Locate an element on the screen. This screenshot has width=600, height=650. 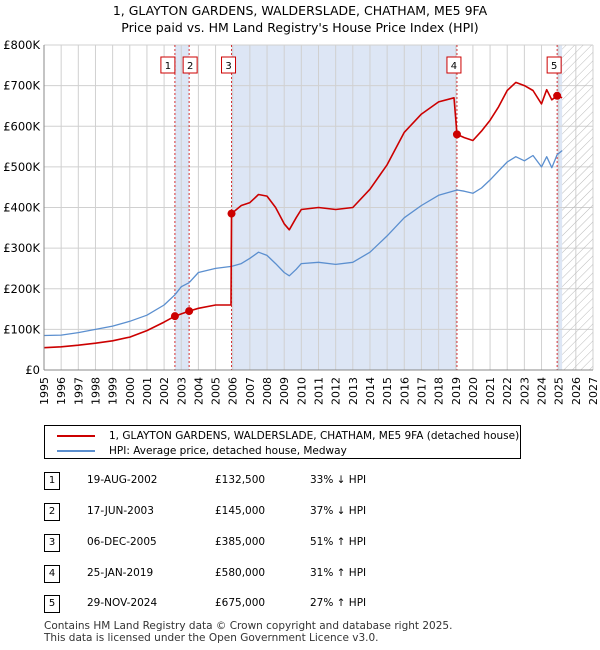
x-tick-label: 2001 is located at coordinates (147, 391).